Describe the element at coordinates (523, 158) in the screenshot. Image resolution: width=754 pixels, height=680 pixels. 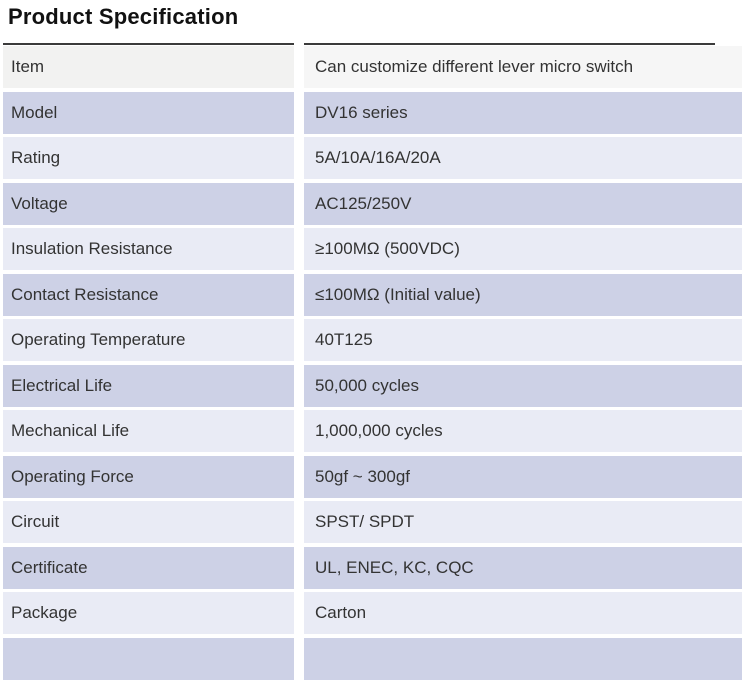
I see `spec-value: 5A/10A/16A/20A` at that location.